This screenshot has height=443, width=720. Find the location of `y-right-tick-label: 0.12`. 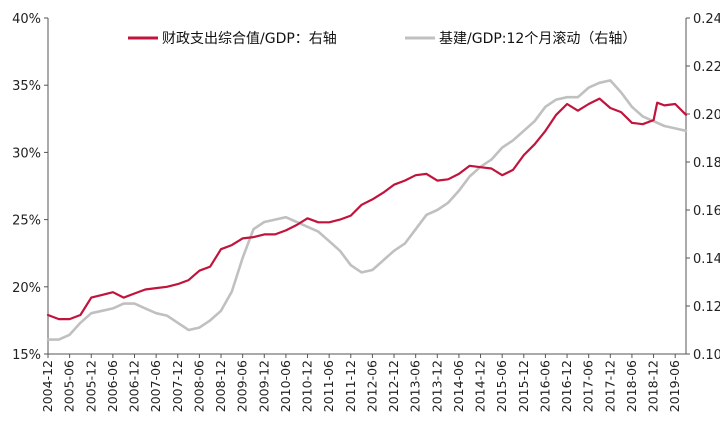

y-right-tick-label: 0.12 is located at coordinates (706, 307).